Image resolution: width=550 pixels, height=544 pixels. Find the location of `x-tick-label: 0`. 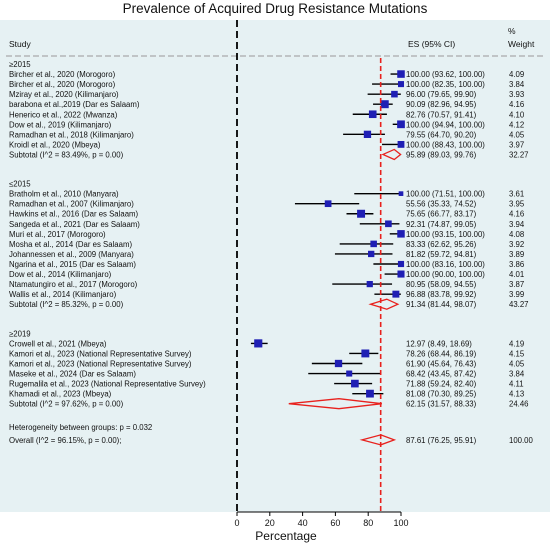

x-tick-label: 0 is located at coordinates (236, 523).